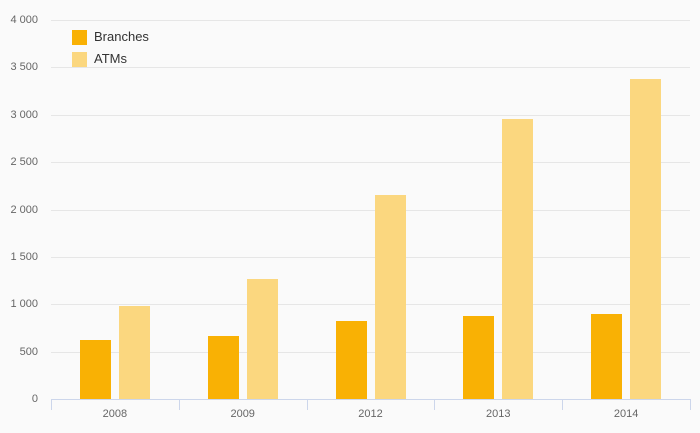  I want to click on y-axis-label: 500, so click(28, 351).